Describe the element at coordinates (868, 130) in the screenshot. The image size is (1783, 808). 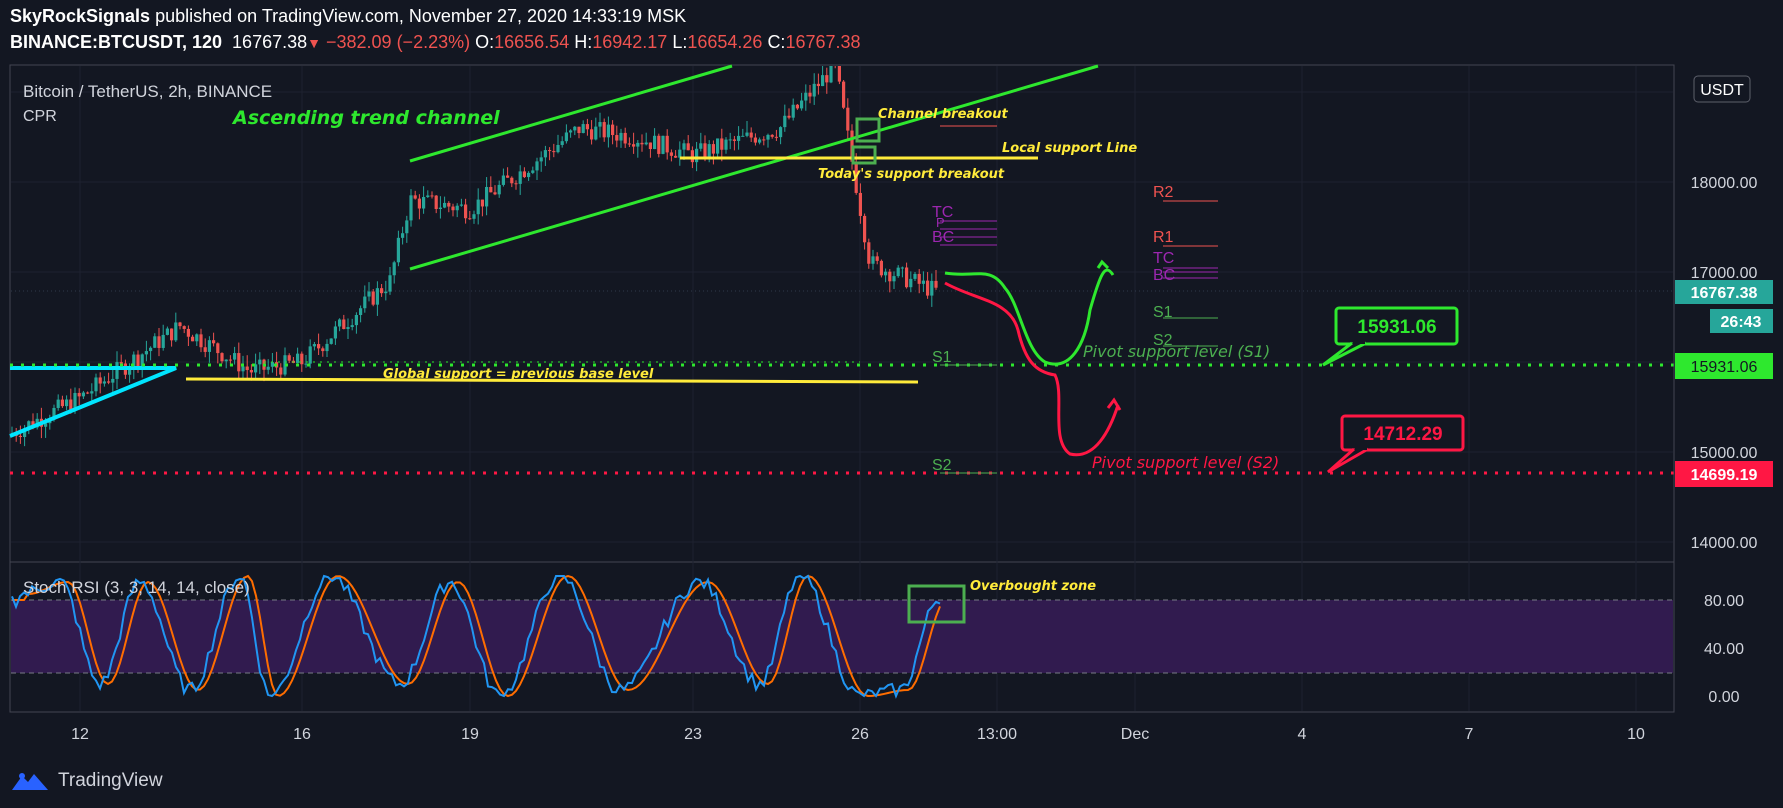
I see `channel-breakout-box` at that location.